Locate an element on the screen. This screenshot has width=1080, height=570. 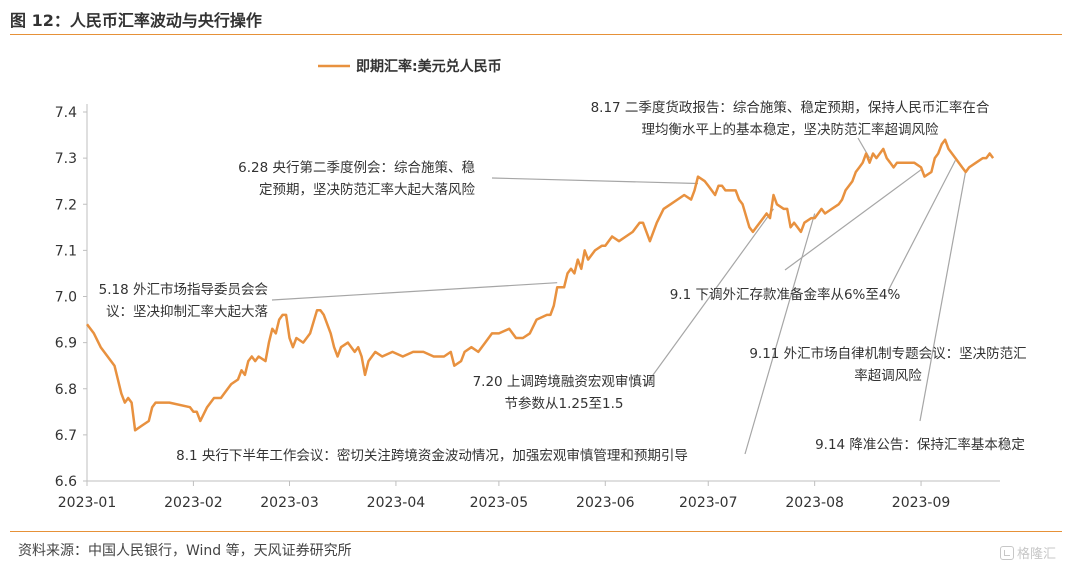
x-tick-label: 2023-03 is located at coordinates (289, 503).